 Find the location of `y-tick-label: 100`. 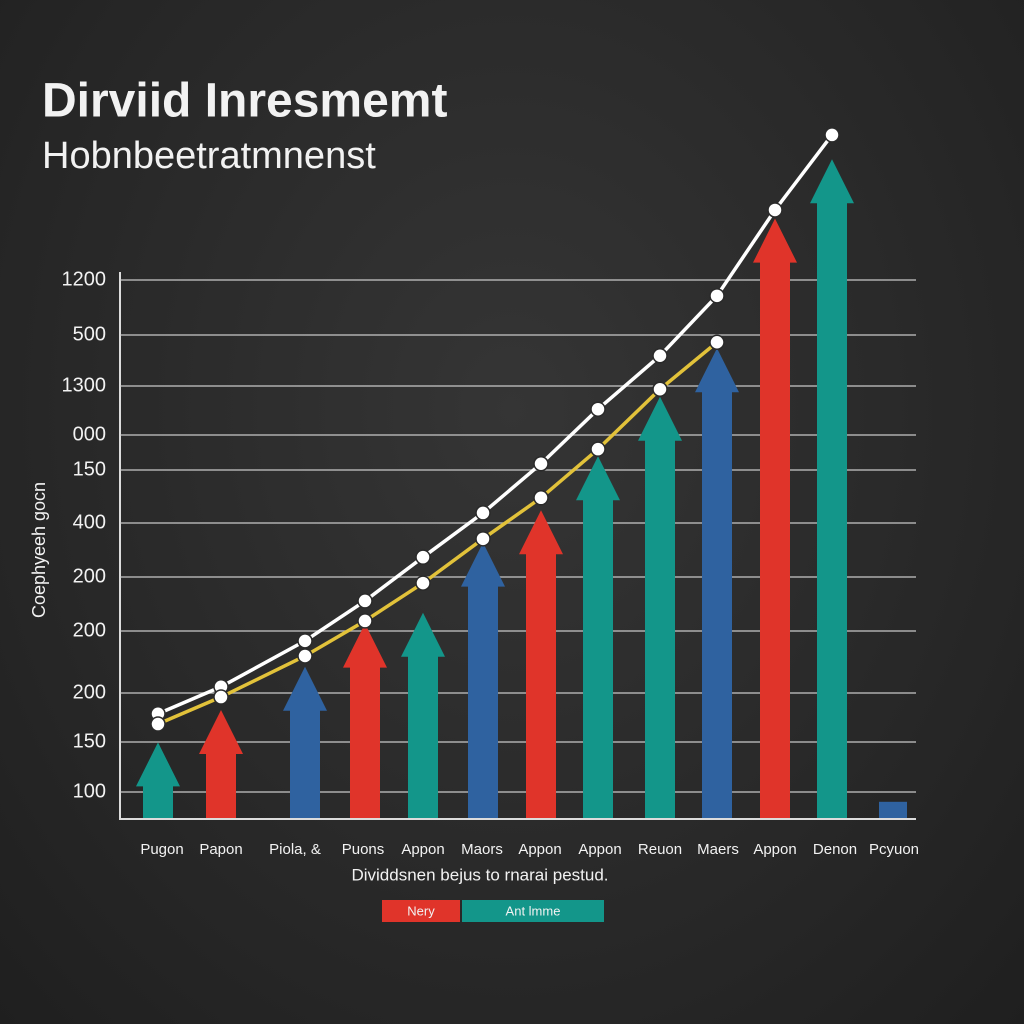

y-tick-label: 100 is located at coordinates (89, 791).